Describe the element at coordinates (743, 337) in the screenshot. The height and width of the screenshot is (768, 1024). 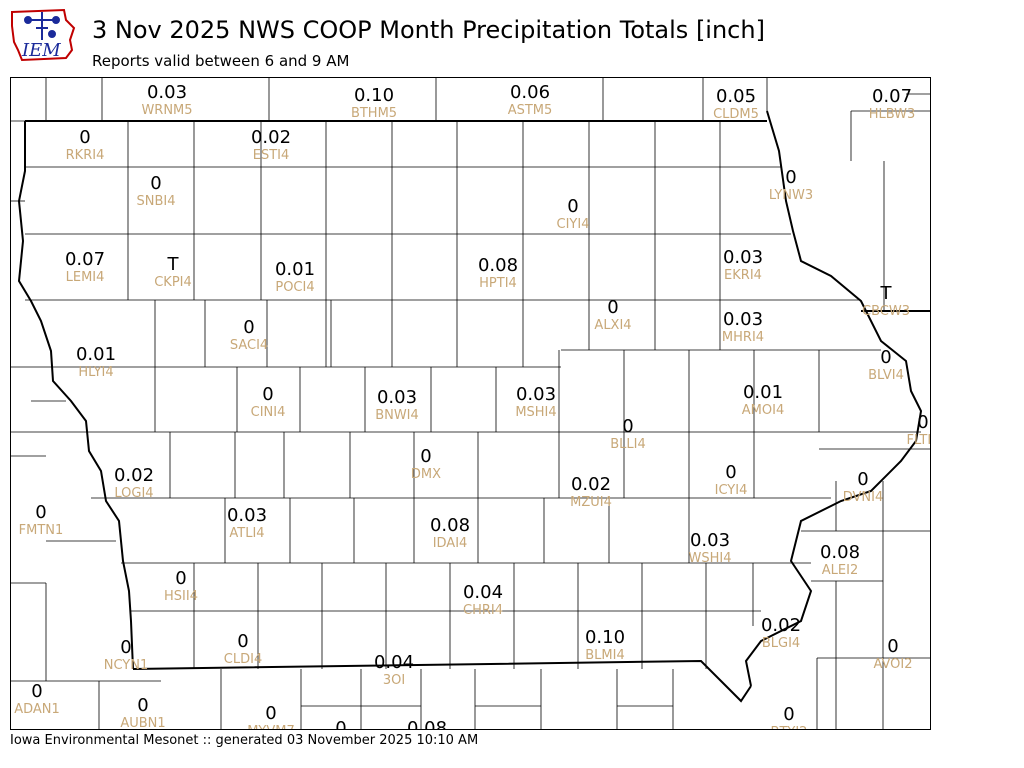
I see `station-id: MHRI4` at that location.